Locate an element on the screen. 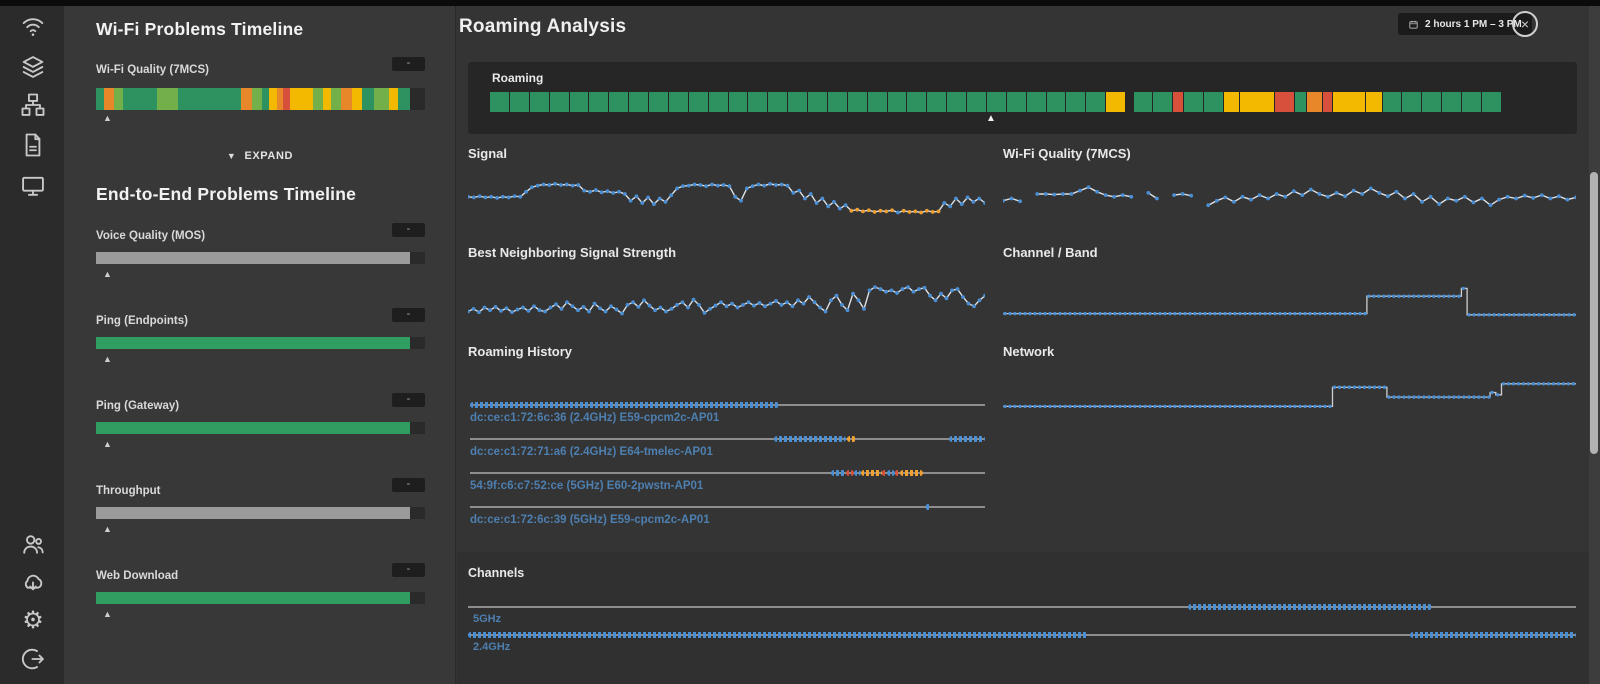 The height and width of the screenshot is (684, 1600). wifi-problems-title: Wi-Fi Problems Timeline is located at coordinates (200, 29).